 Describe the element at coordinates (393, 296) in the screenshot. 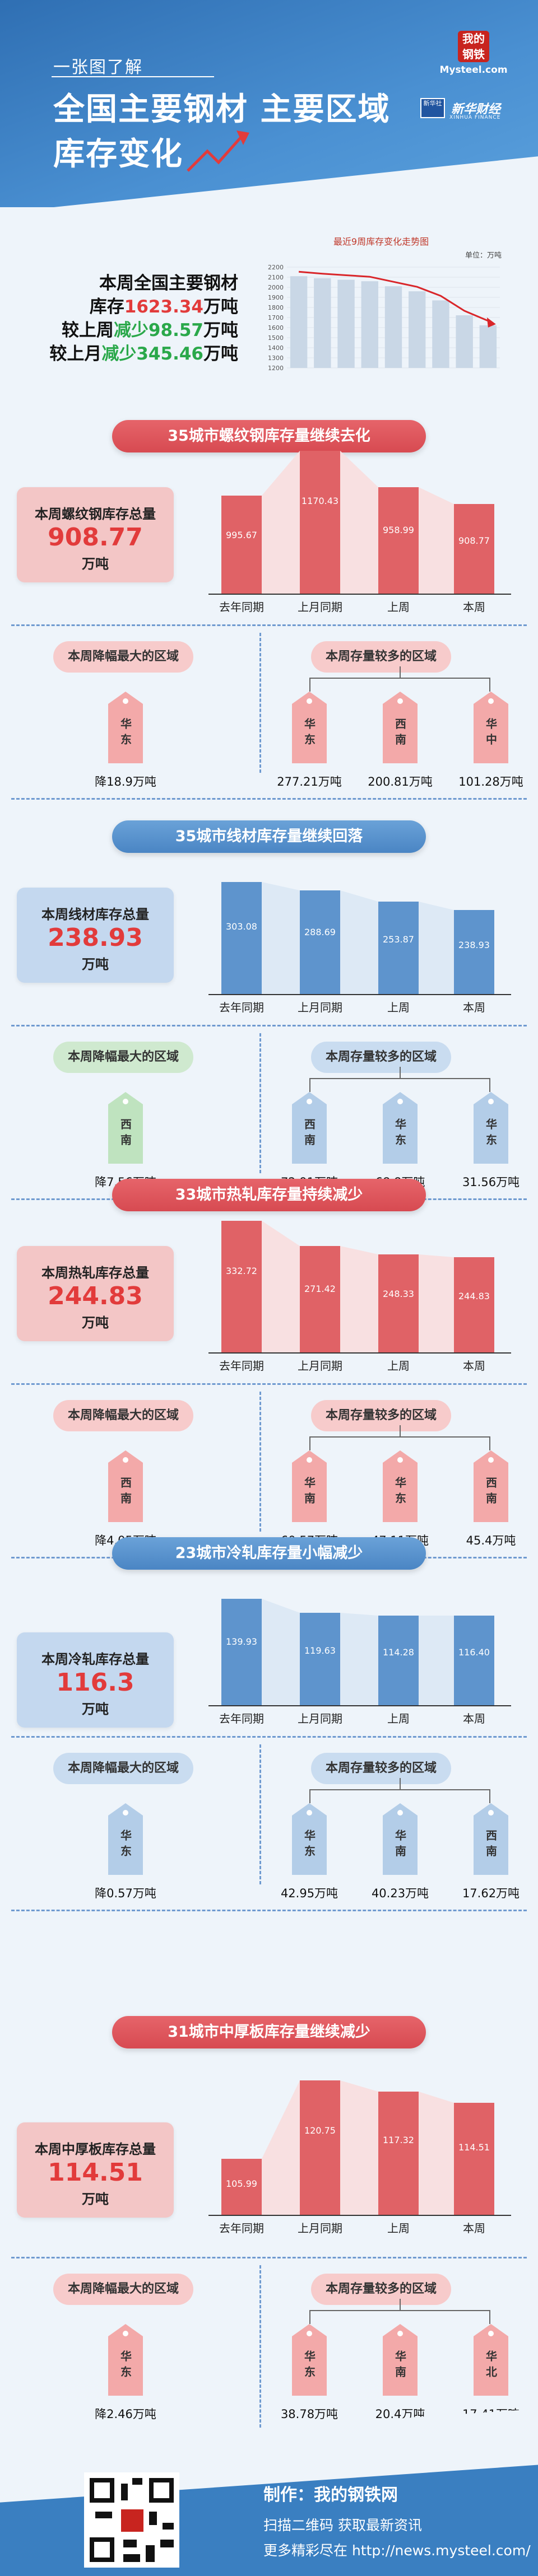

I see `weekly-trend-line` at that location.